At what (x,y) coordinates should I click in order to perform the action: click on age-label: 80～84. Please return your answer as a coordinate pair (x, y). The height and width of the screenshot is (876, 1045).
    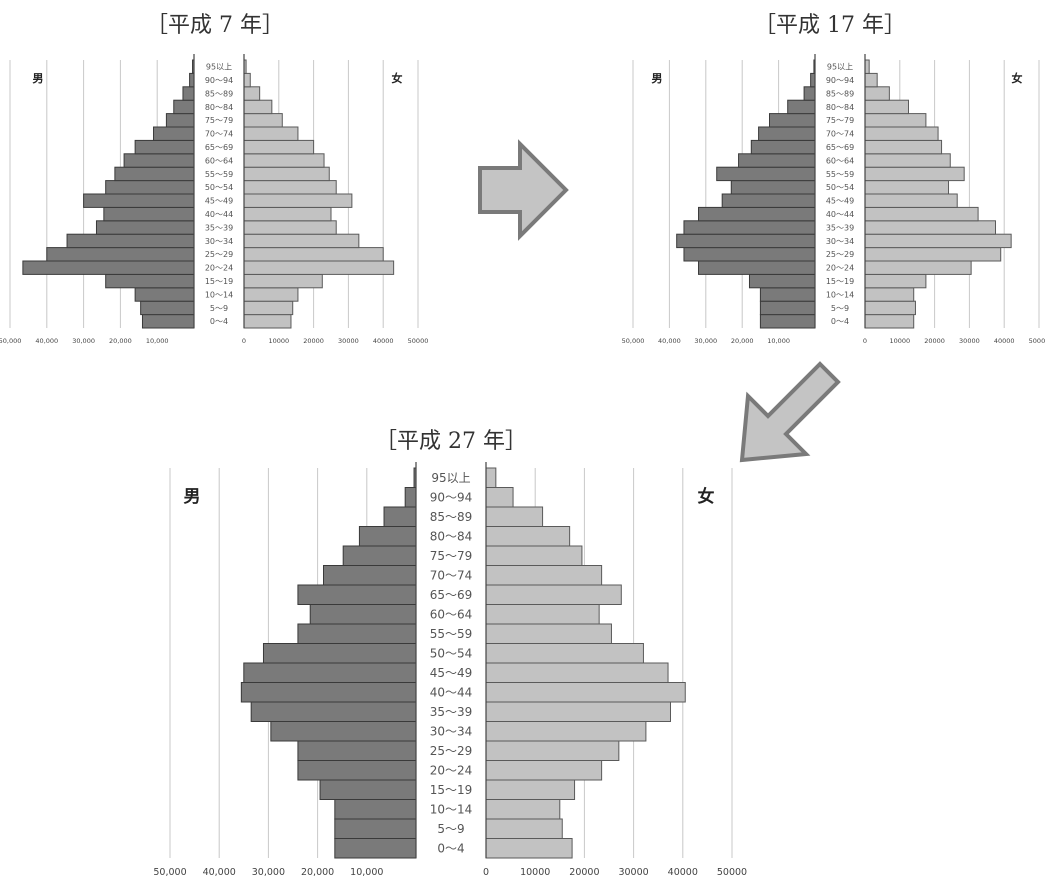
    Looking at the image, I should click on (451, 537).